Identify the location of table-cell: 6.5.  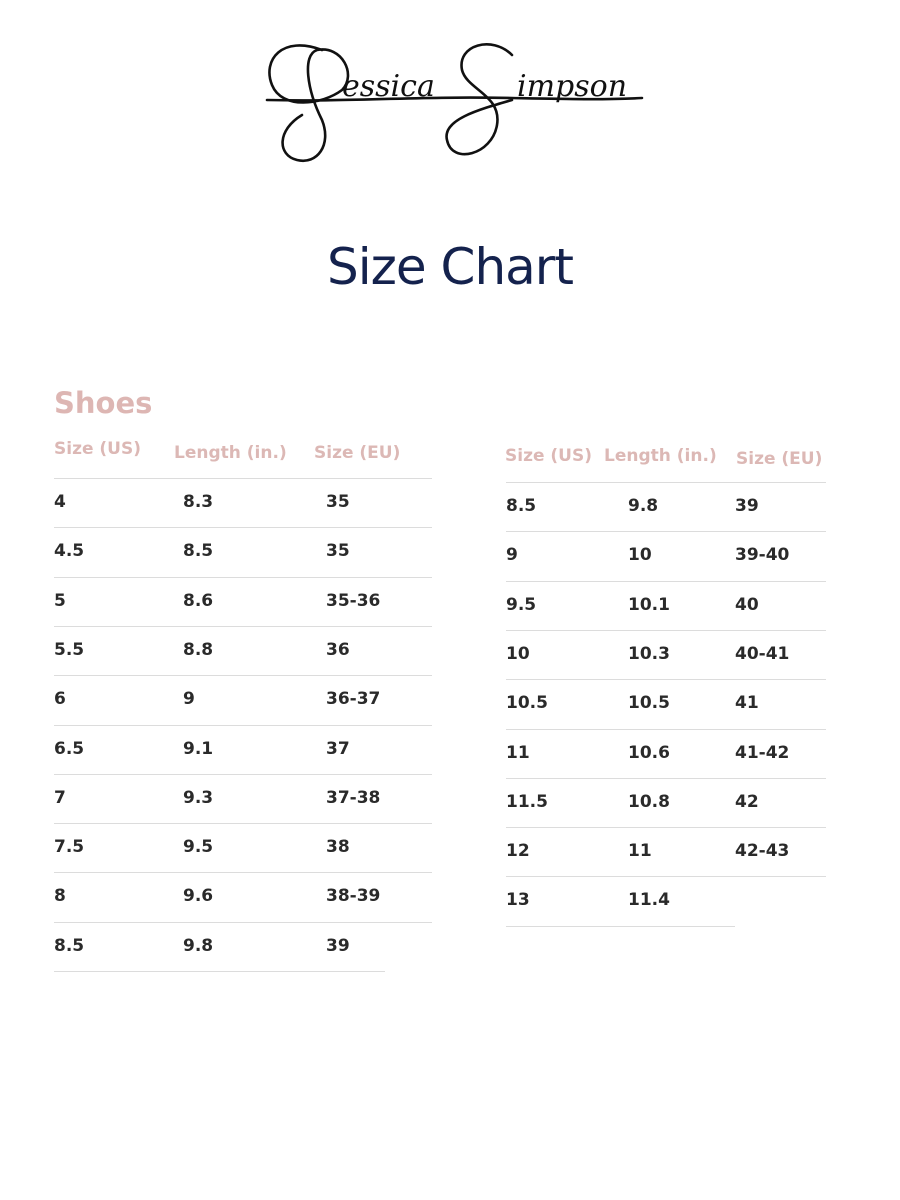
(69, 748).